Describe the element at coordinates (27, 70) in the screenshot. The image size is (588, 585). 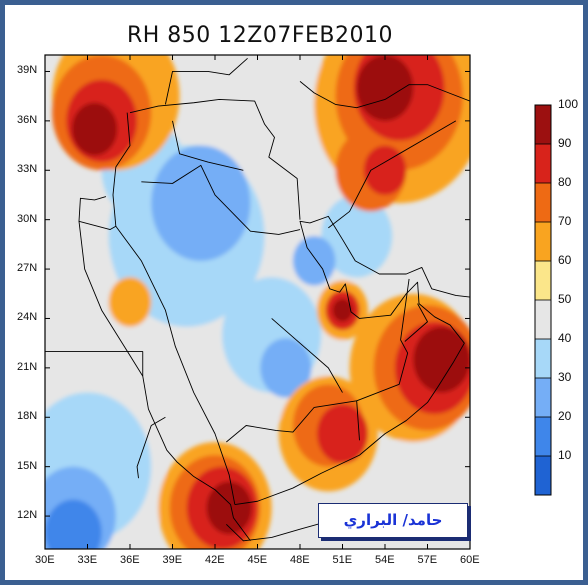
I see `lat-label: 39N` at that location.